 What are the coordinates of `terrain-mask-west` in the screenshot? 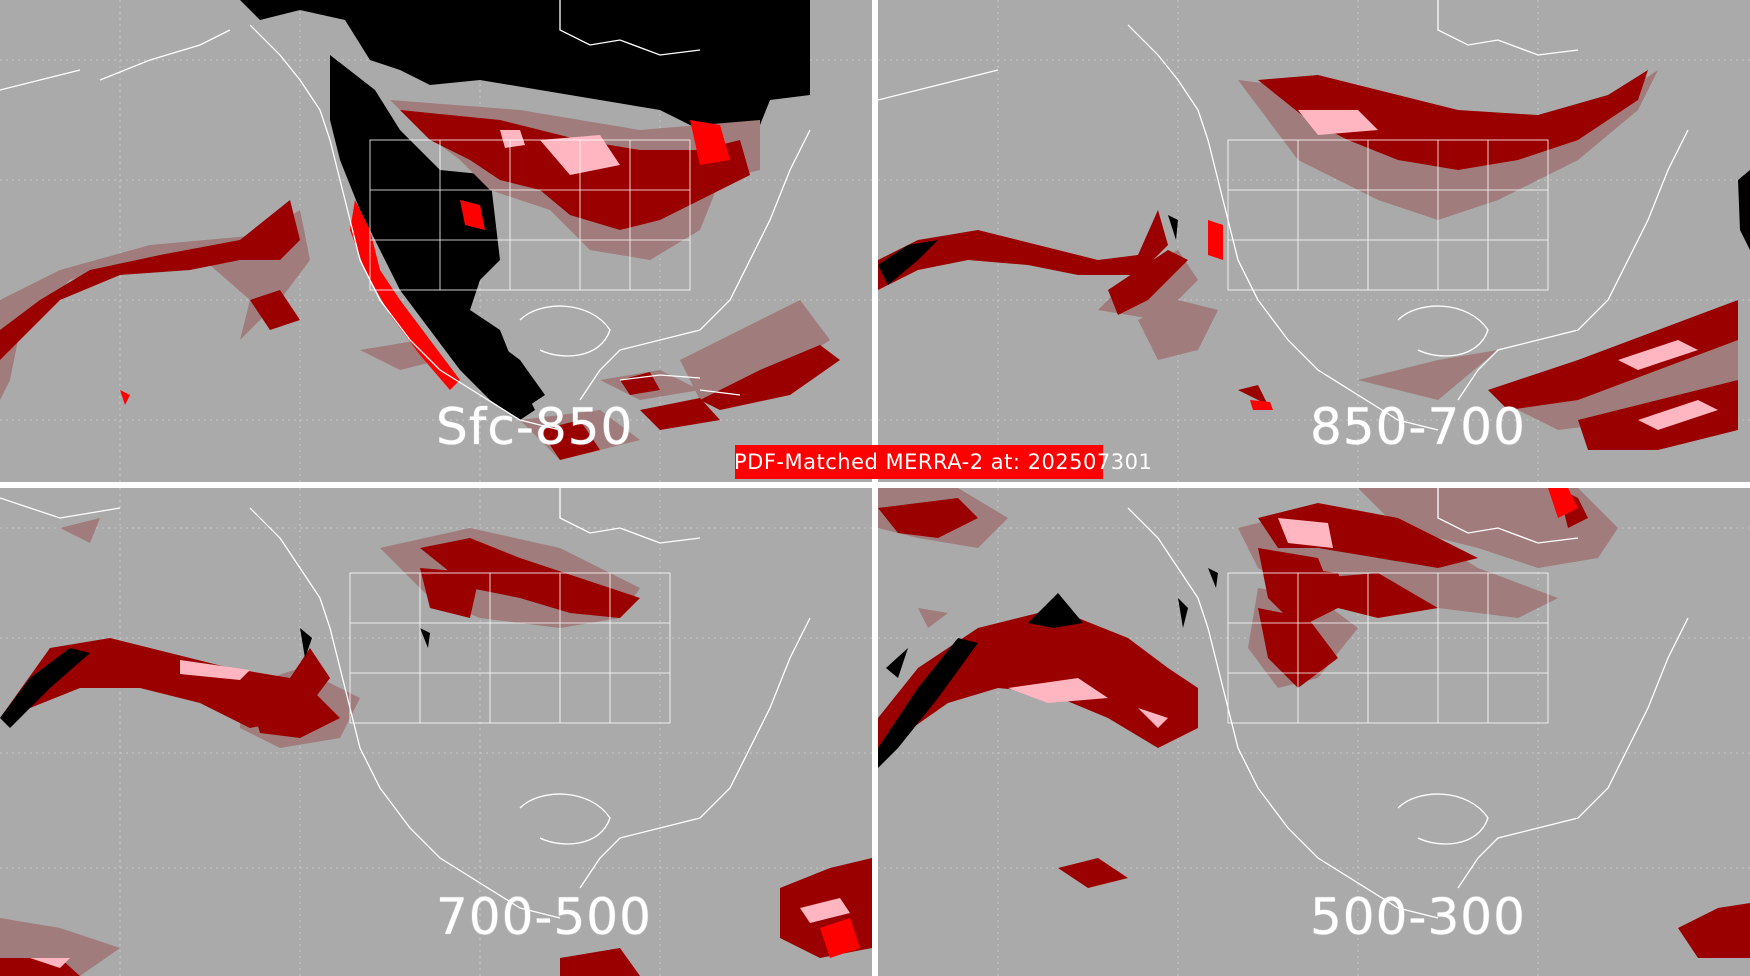 It's located at (432, 237).